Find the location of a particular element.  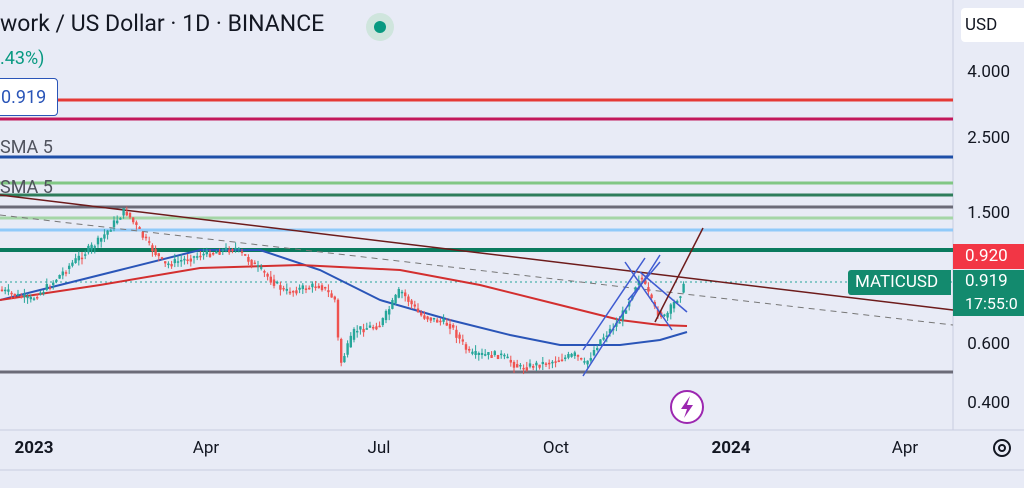

symbol-title: work / US Dollar · 1D · BINANCE is located at coordinates (162, 23).